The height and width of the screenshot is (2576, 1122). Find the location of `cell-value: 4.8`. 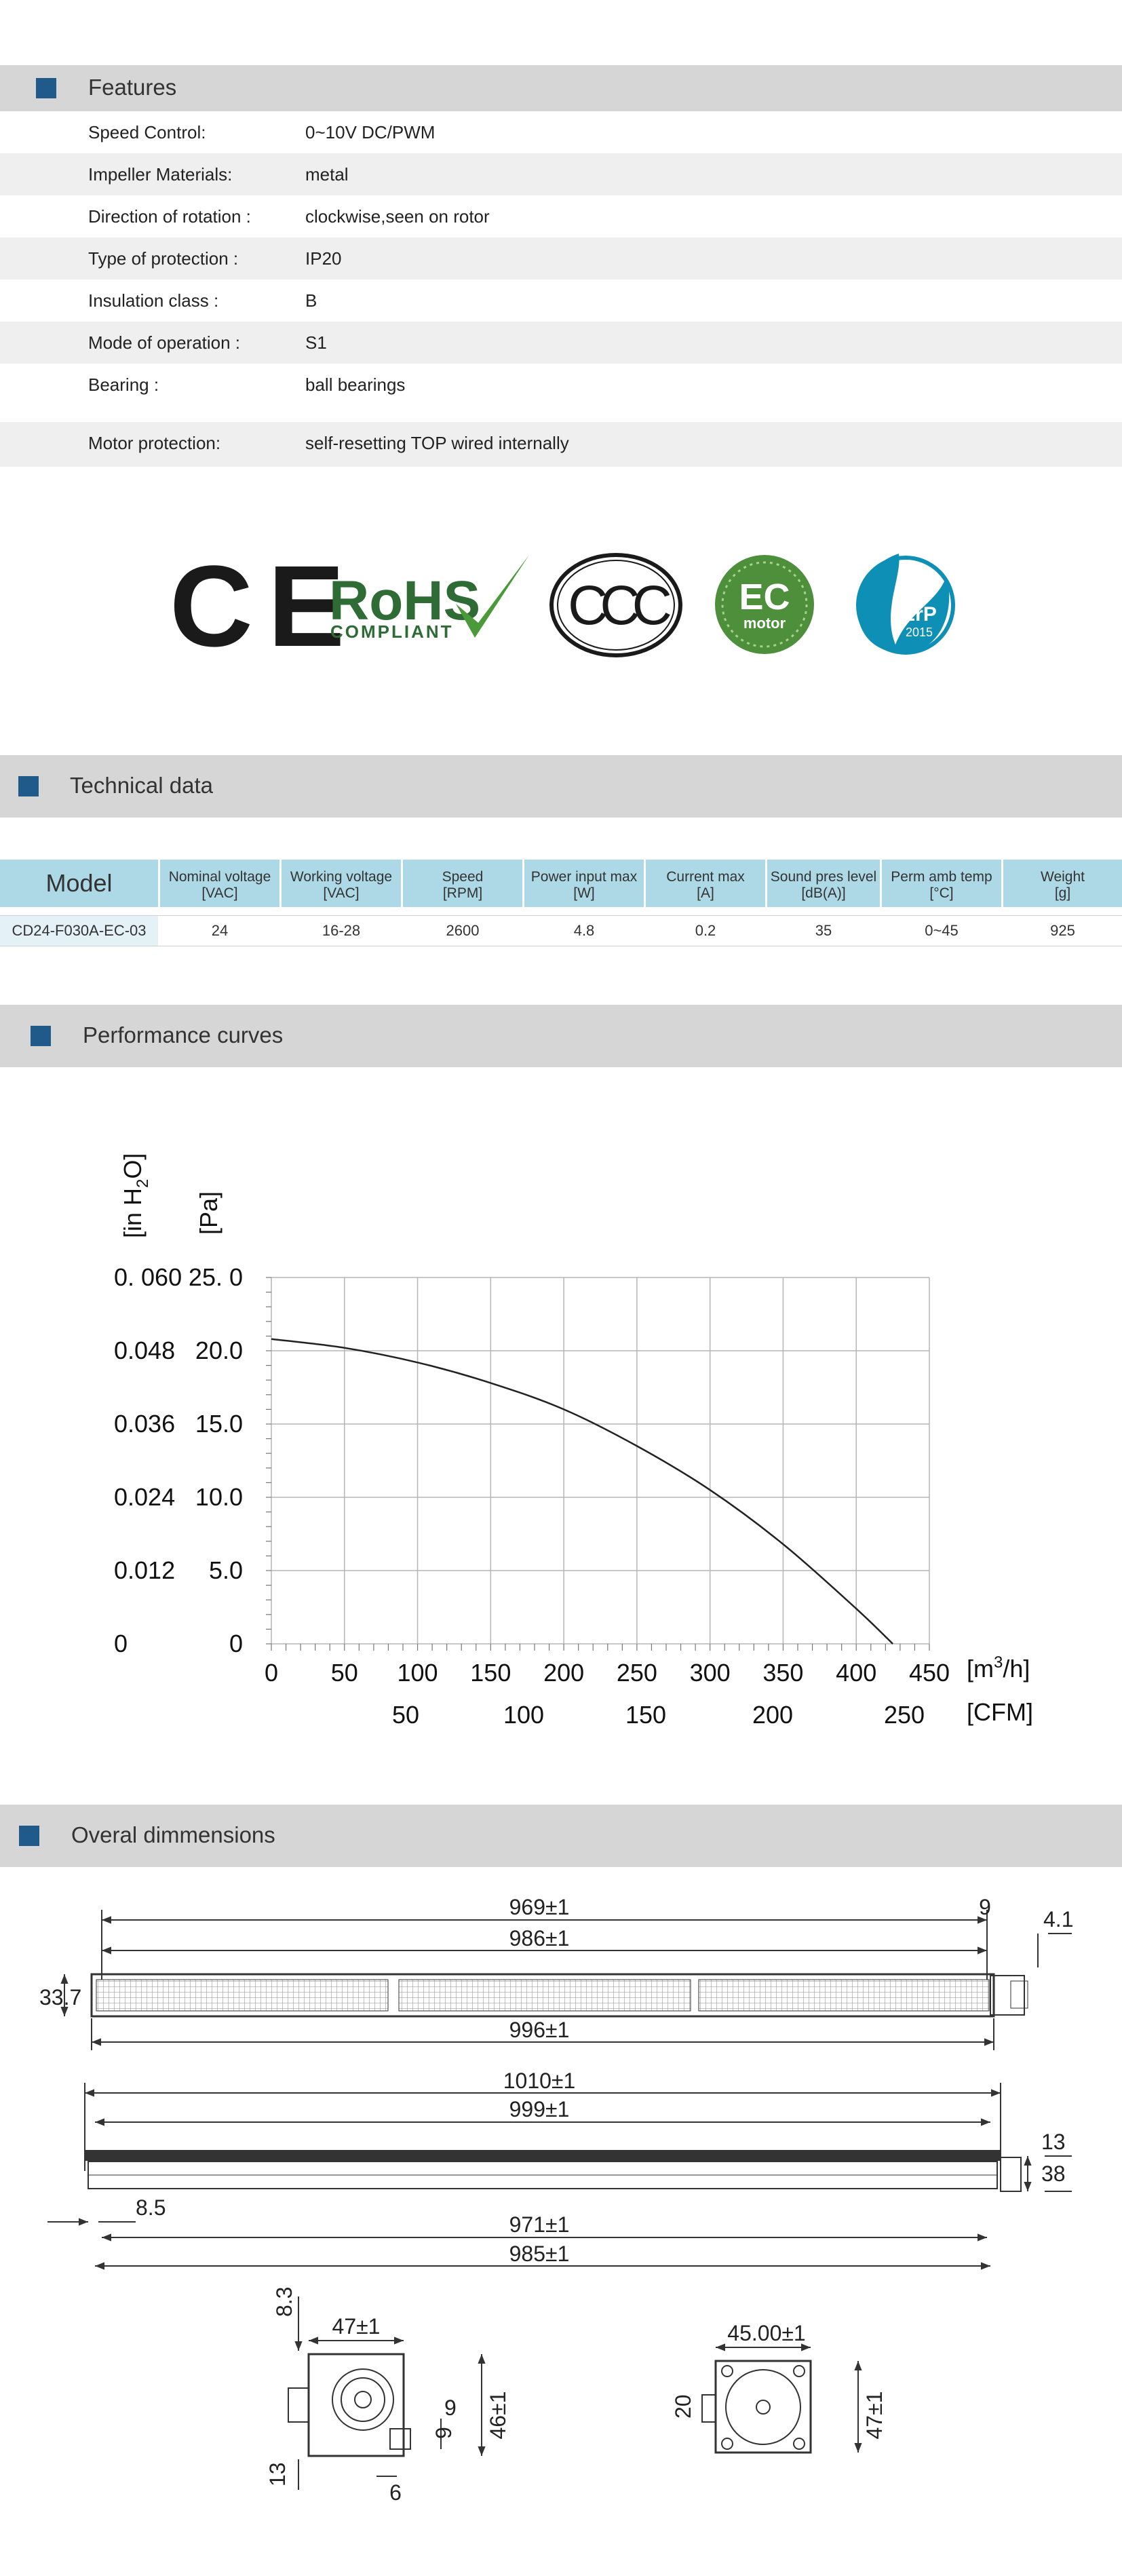

cell-value: 4.8 is located at coordinates (584, 930).